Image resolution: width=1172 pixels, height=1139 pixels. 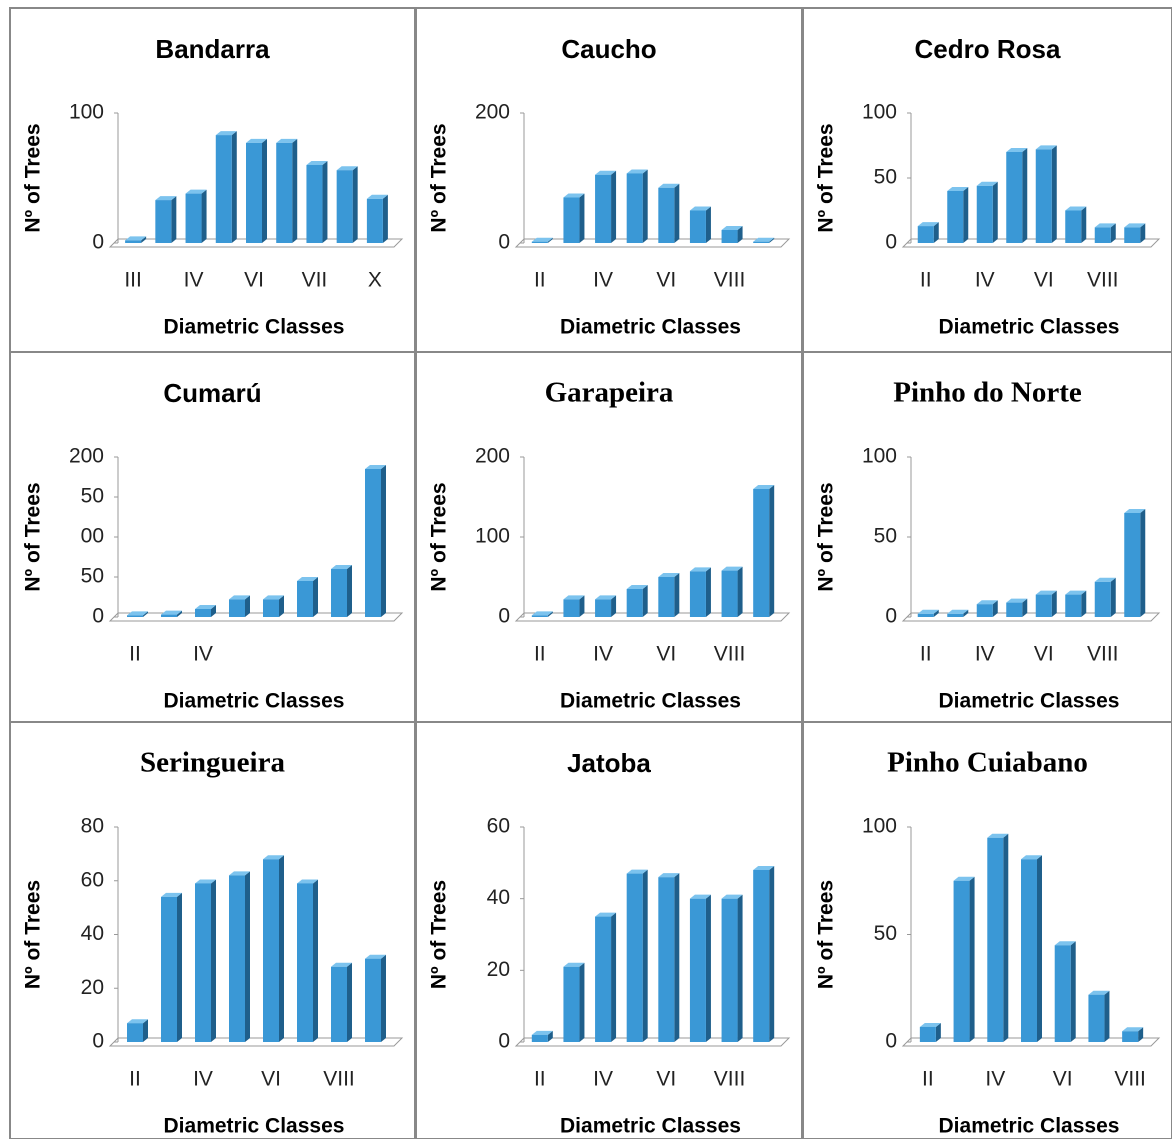 What do you see at coordinates (92, 496) in the screenshot?
I see `y-tick-label: 50` at bounding box center [92, 496].